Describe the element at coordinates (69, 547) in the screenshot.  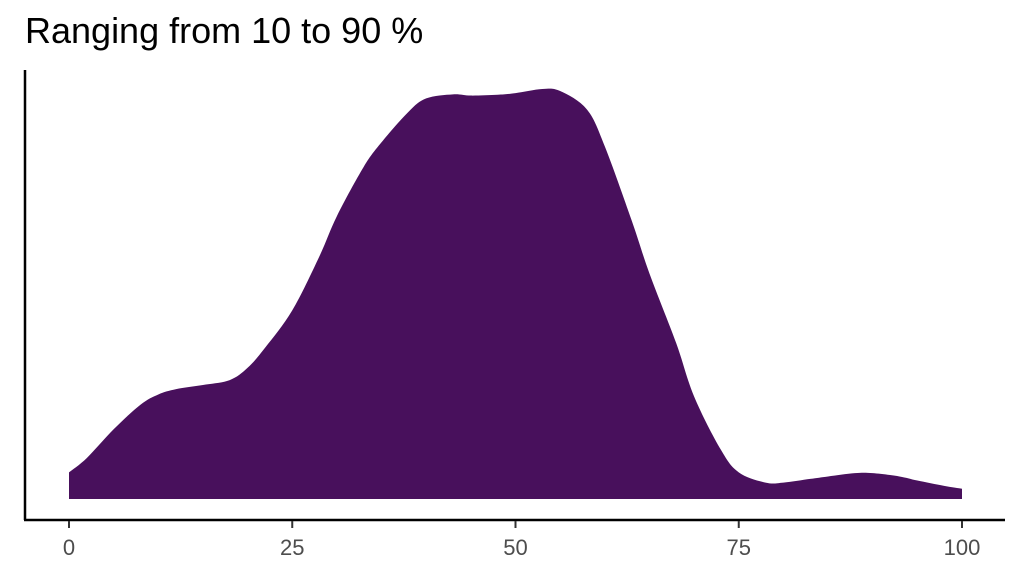
I see `x-tick-label: 0` at that location.